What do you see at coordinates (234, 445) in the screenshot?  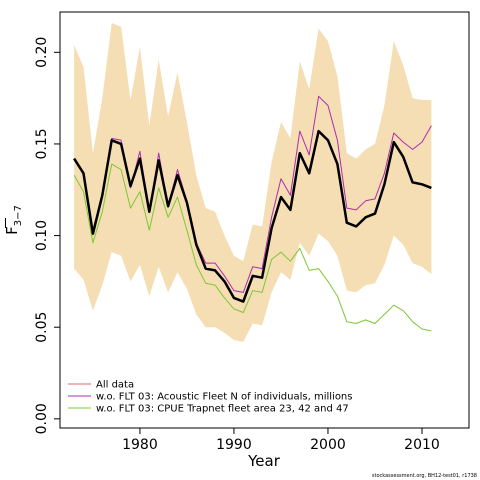 I see `x-tick-label-1: 1990` at bounding box center [234, 445].